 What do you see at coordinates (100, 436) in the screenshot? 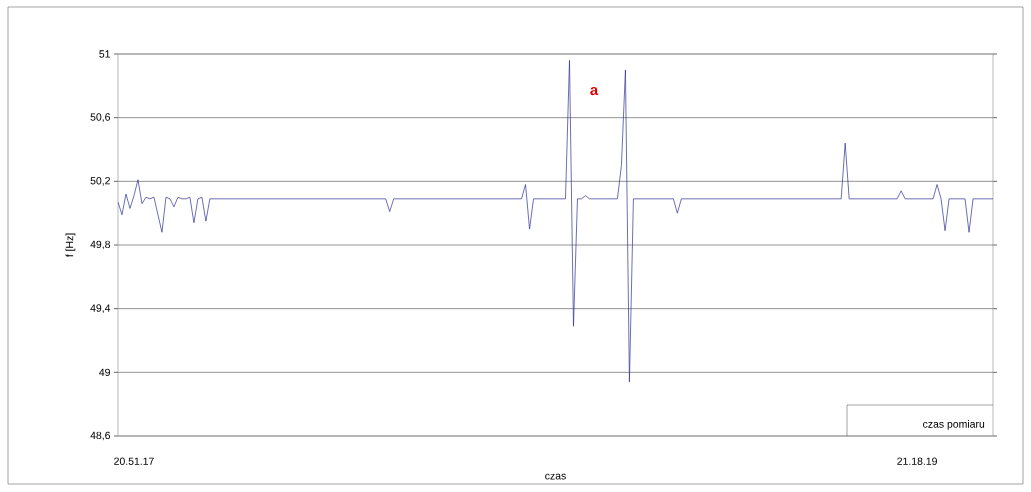
I see `y-tick-label: 48,6` at bounding box center [100, 436].